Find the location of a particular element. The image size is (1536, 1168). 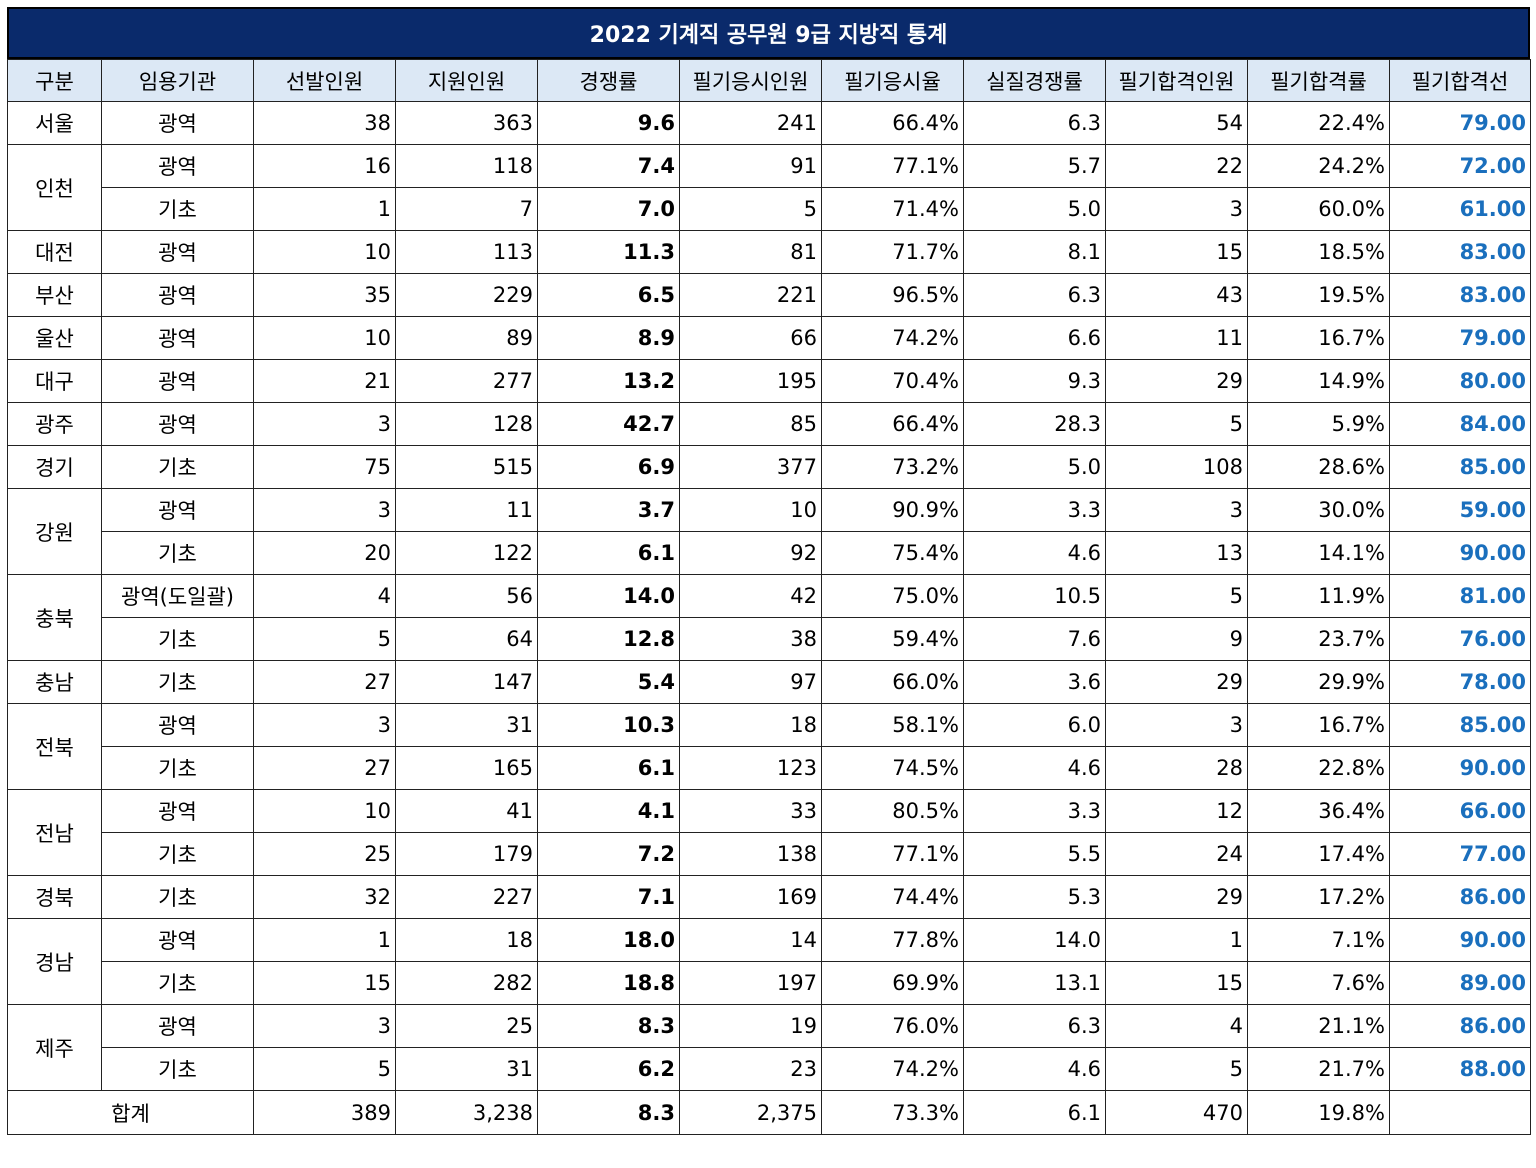

region-cell: 대구 is located at coordinates (54, 381).